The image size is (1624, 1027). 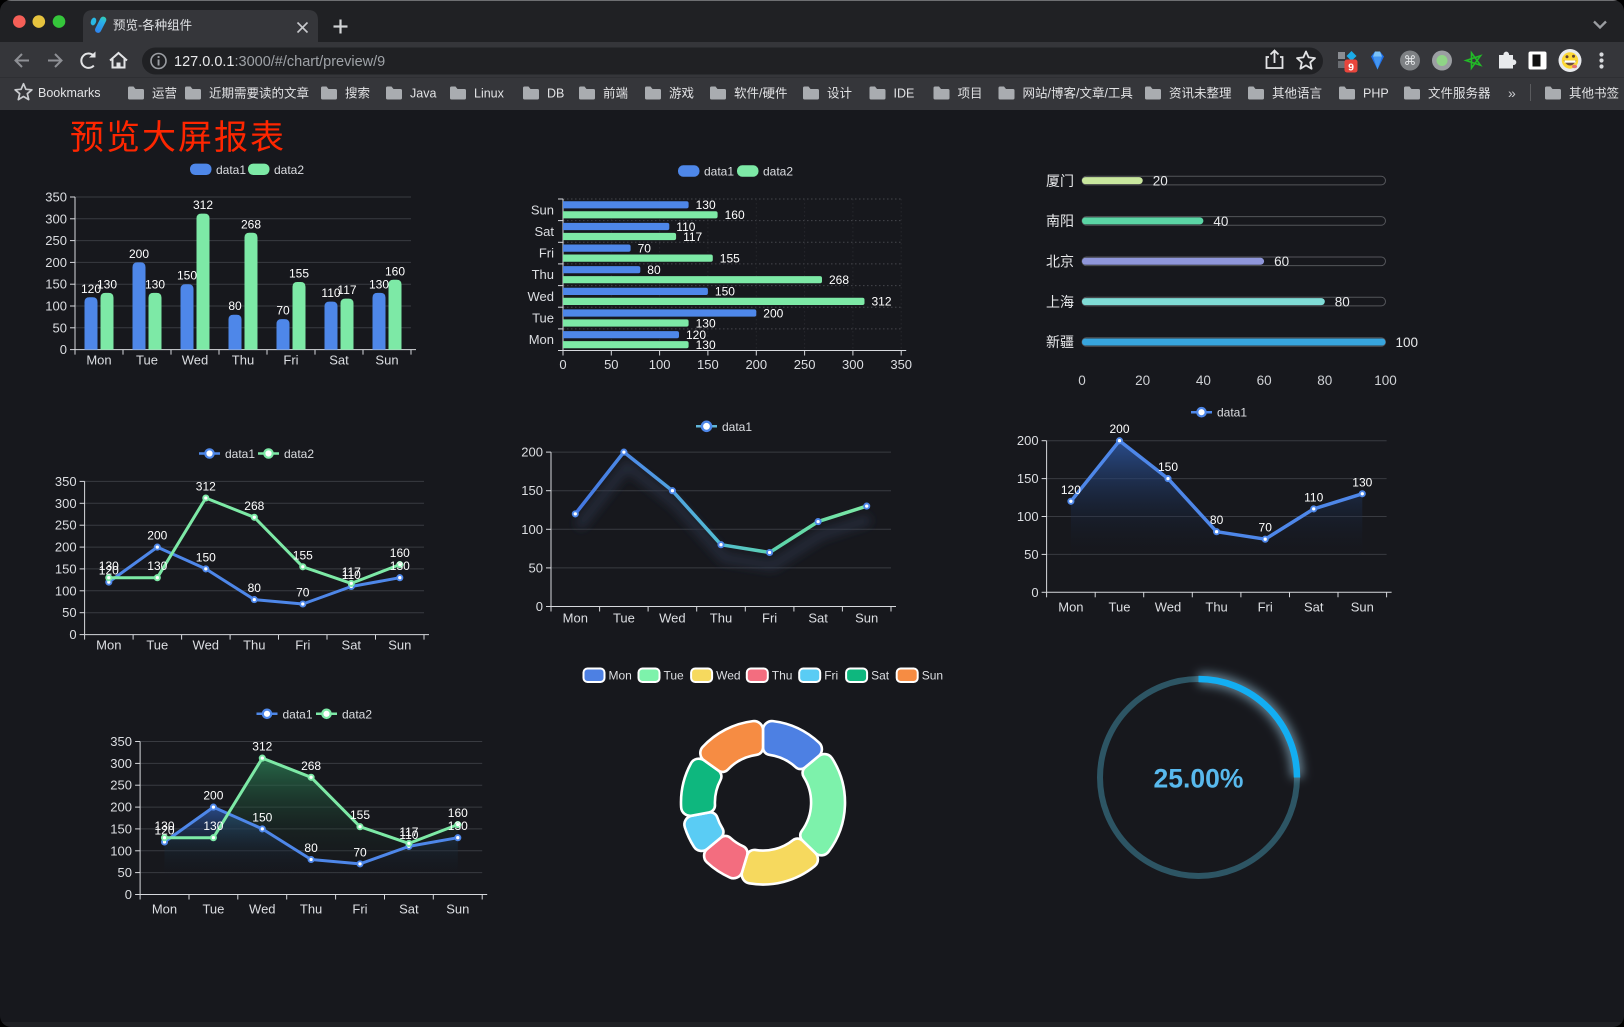 What do you see at coordinates (279, 62) in the screenshot?
I see `svg-text:127.0.0.1:3000/#/chart/preview: 127.0.0.1:3000/#/chart/preview/9` at bounding box center [279, 62].